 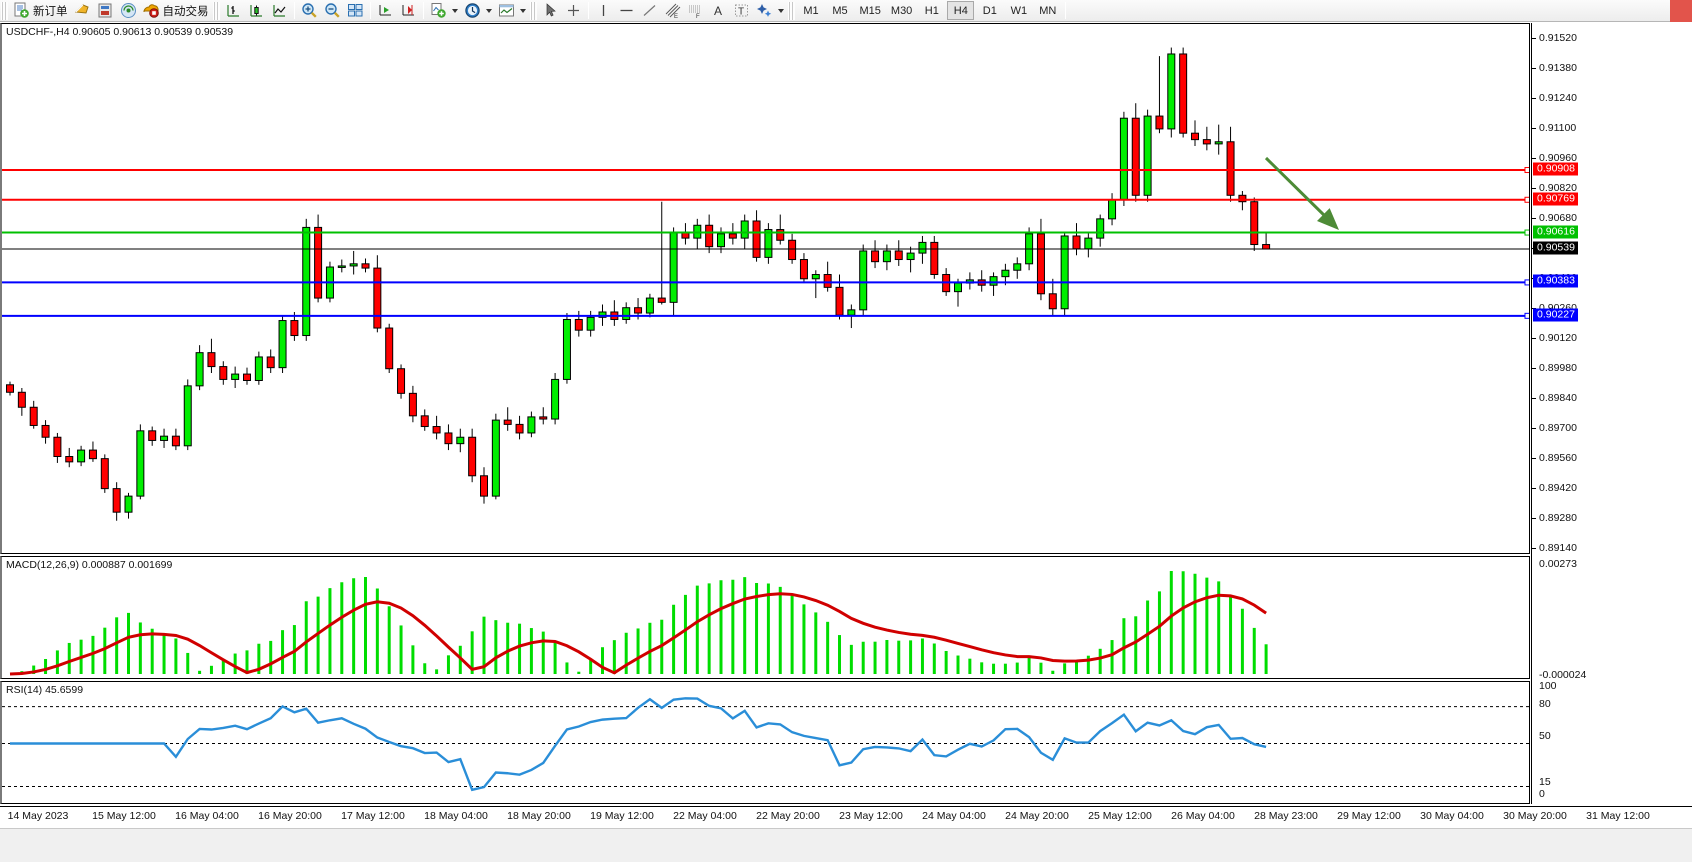 What do you see at coordinates (438, 10) in the screenshot?
I see `indicators-icon` at bounding box center [438, 10].